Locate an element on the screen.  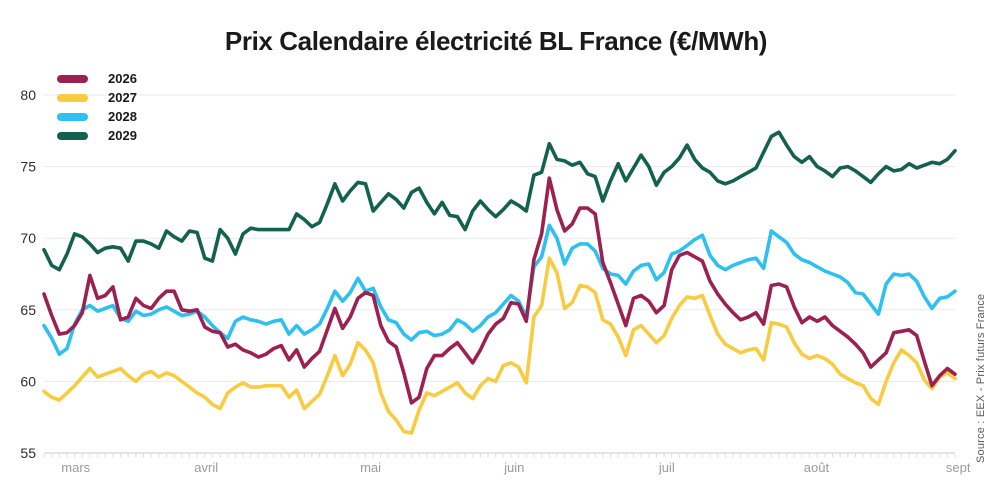
source-credit: Source : EEX - Prix futurs France is located at coordinates (981, 378).